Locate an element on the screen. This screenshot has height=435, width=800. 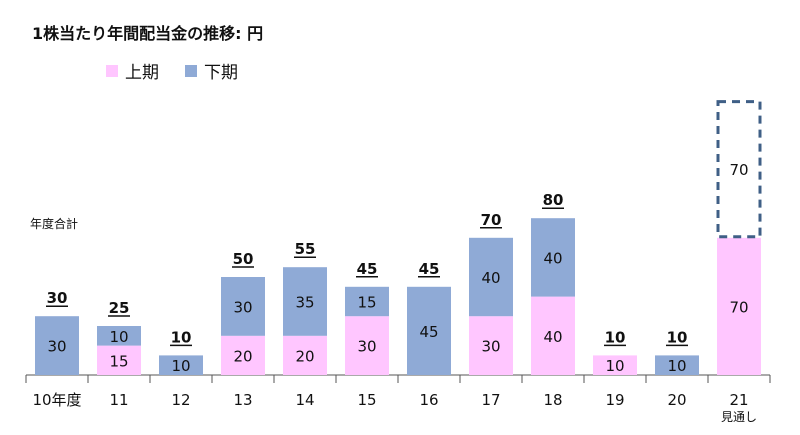
legend-label-second-half: 下期 is located at coordinates (221, 73).